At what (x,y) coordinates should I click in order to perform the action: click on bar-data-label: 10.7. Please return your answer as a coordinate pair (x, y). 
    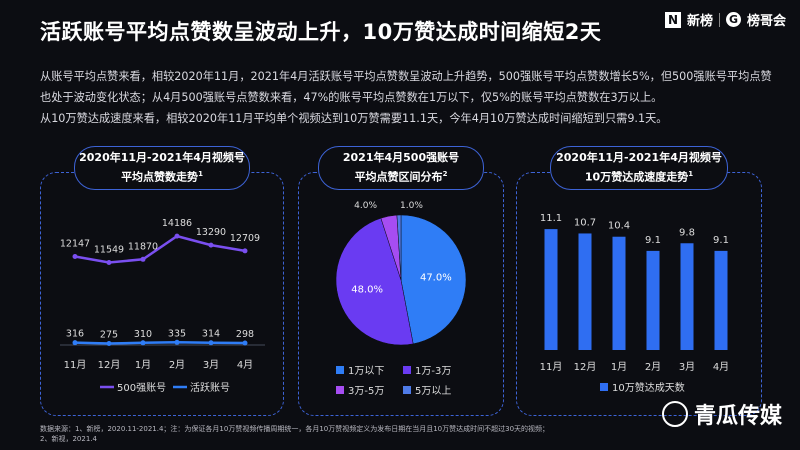
    Looking at the image, I should click on (585, 222).